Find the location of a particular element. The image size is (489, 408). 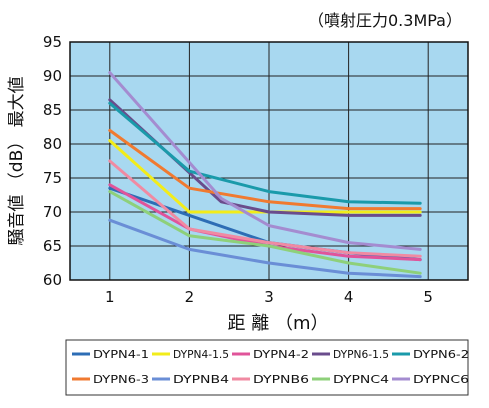

y-tick-label: 65 is located at coordinates (52, 246).